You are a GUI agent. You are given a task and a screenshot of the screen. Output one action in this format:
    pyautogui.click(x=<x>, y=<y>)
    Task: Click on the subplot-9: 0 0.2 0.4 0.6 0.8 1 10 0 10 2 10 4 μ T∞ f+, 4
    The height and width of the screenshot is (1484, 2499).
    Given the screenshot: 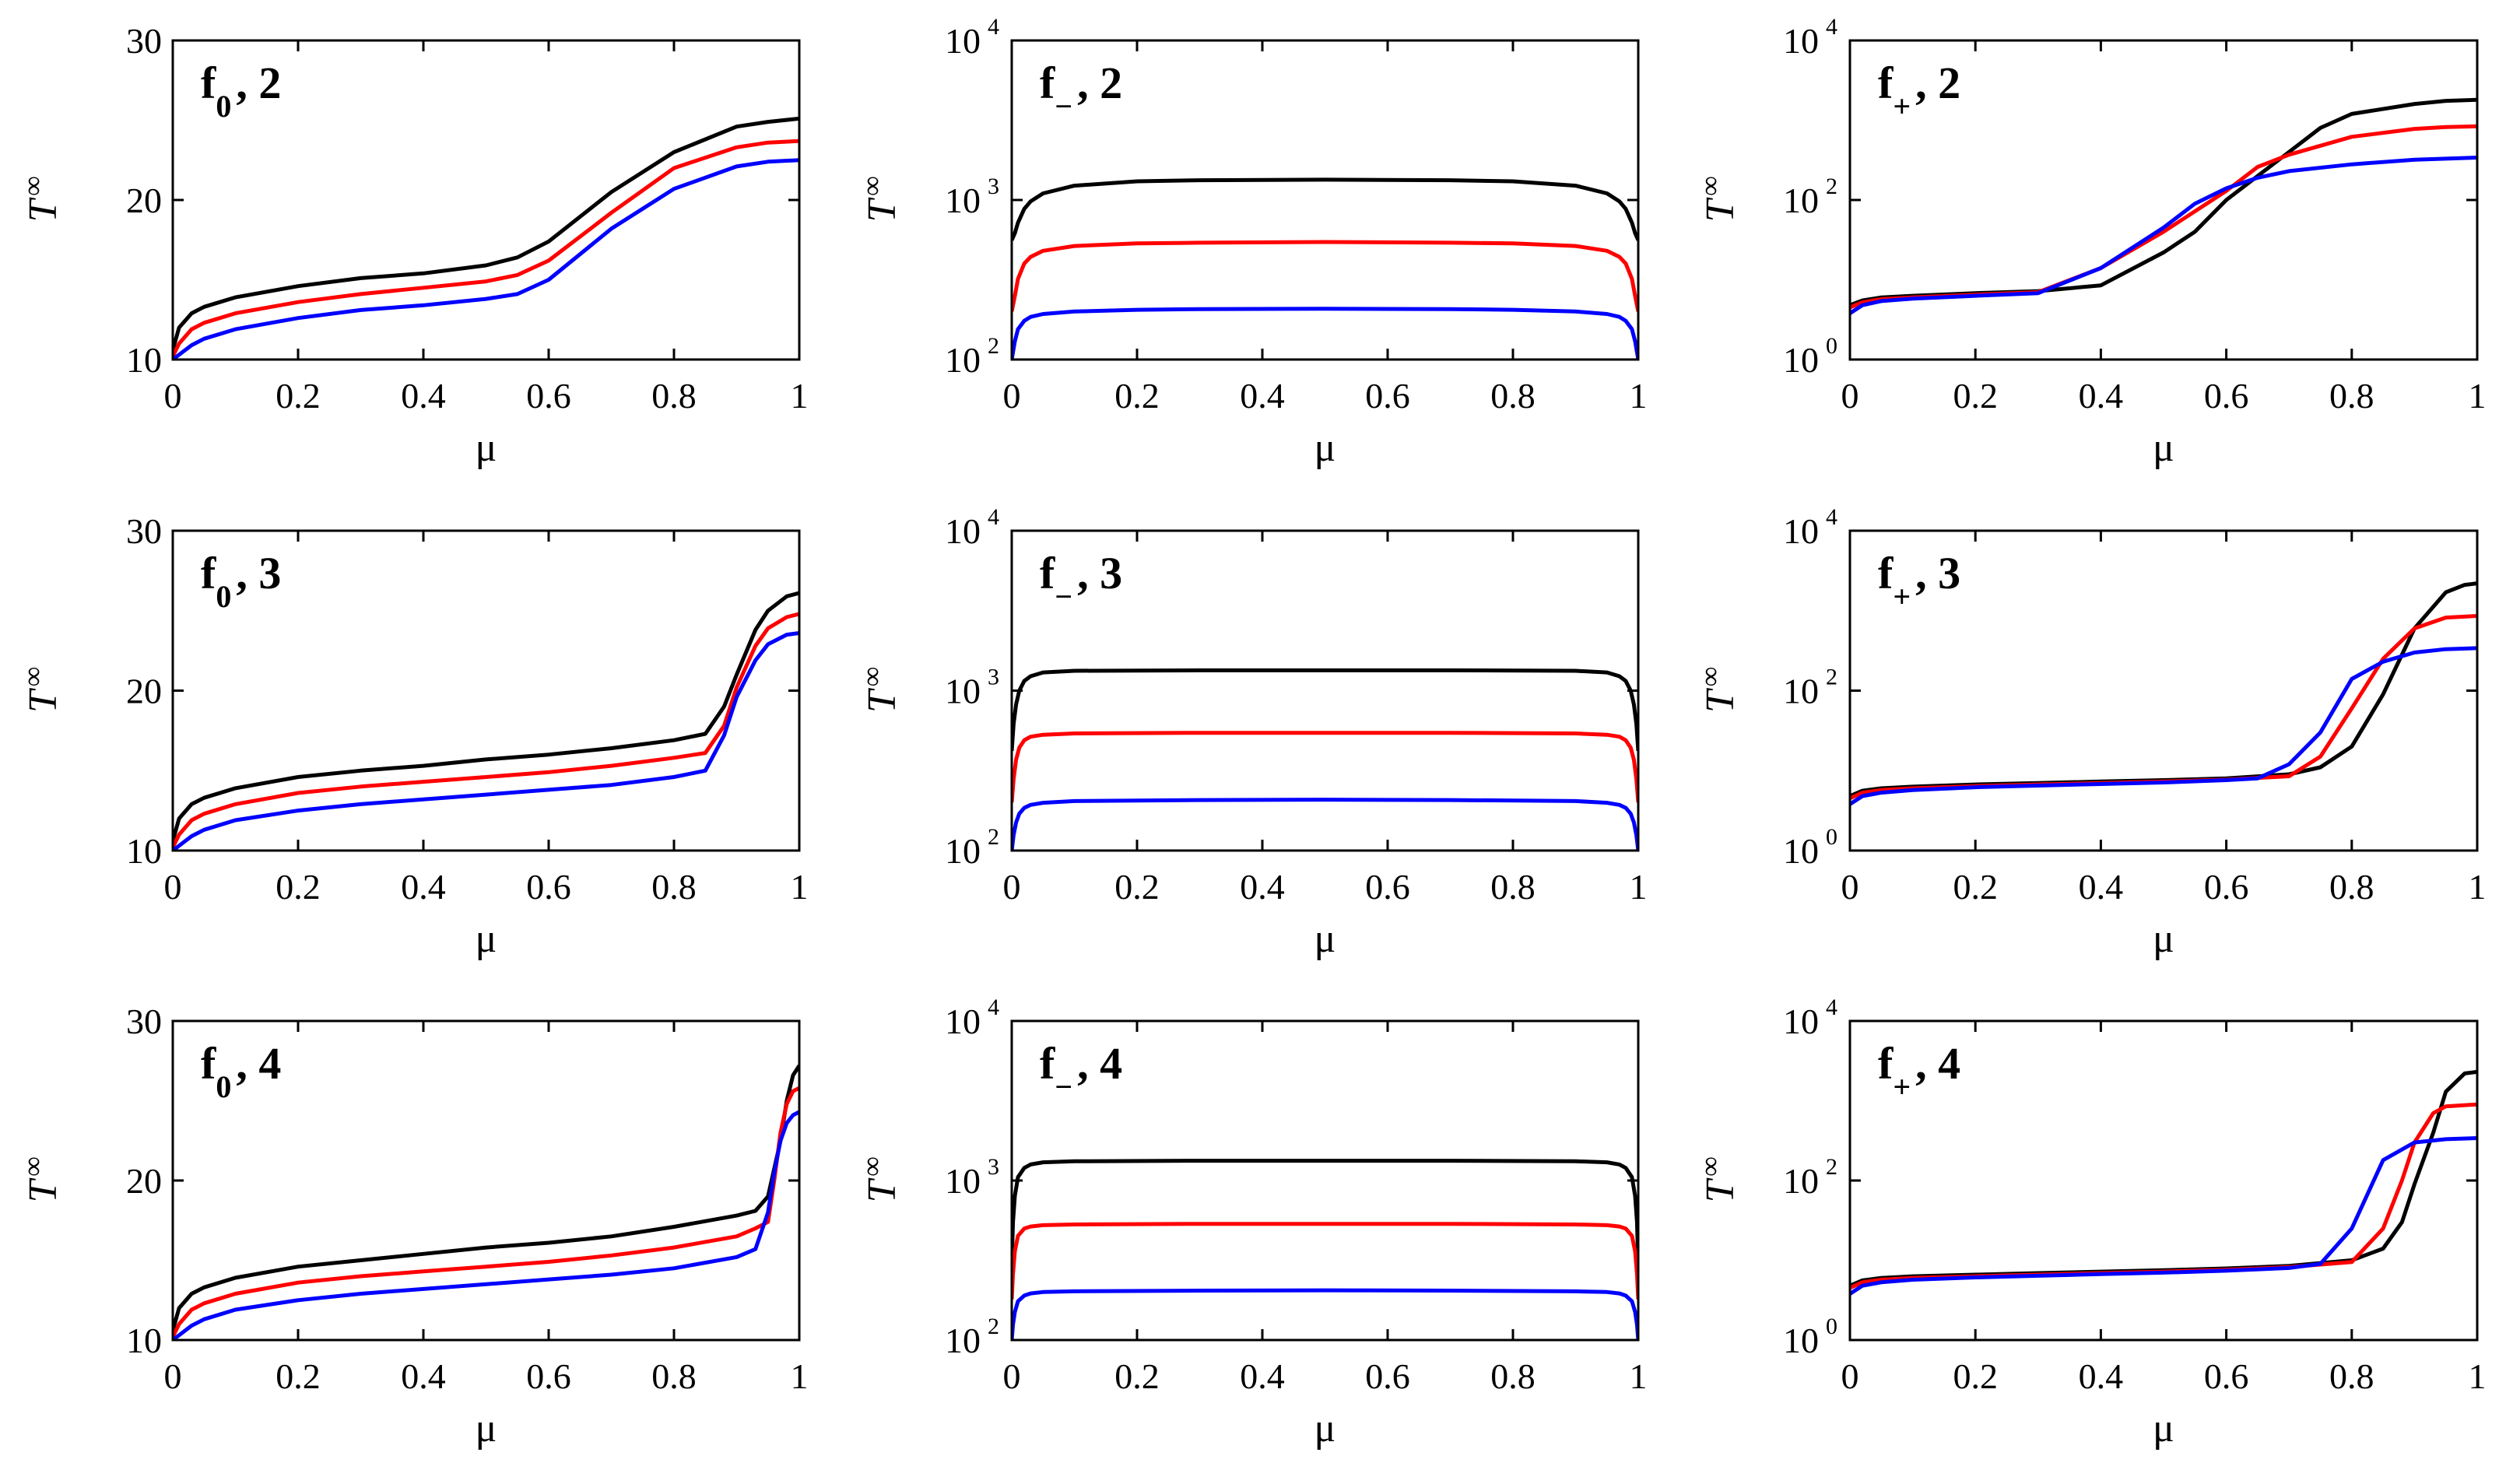 What is the action you would take?
    pyautogui.click(x=2090, y=1223)
    